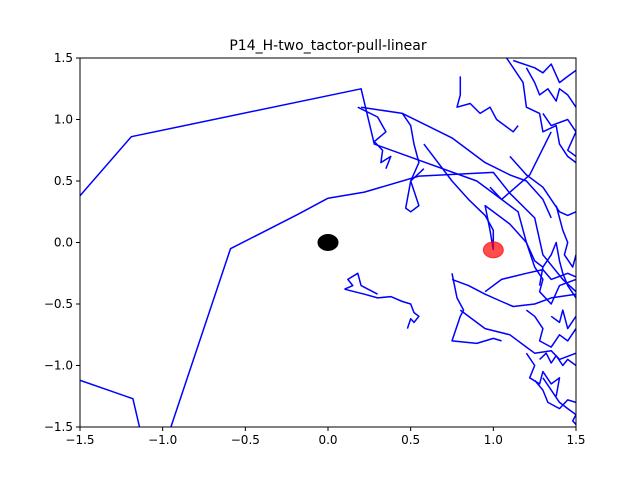 This screenshot has height=480, width=640. I want to click on y-axis: −1.5 −1.0 −0.5 0.0 0.5 1.0 1.5, so click(62, 242).